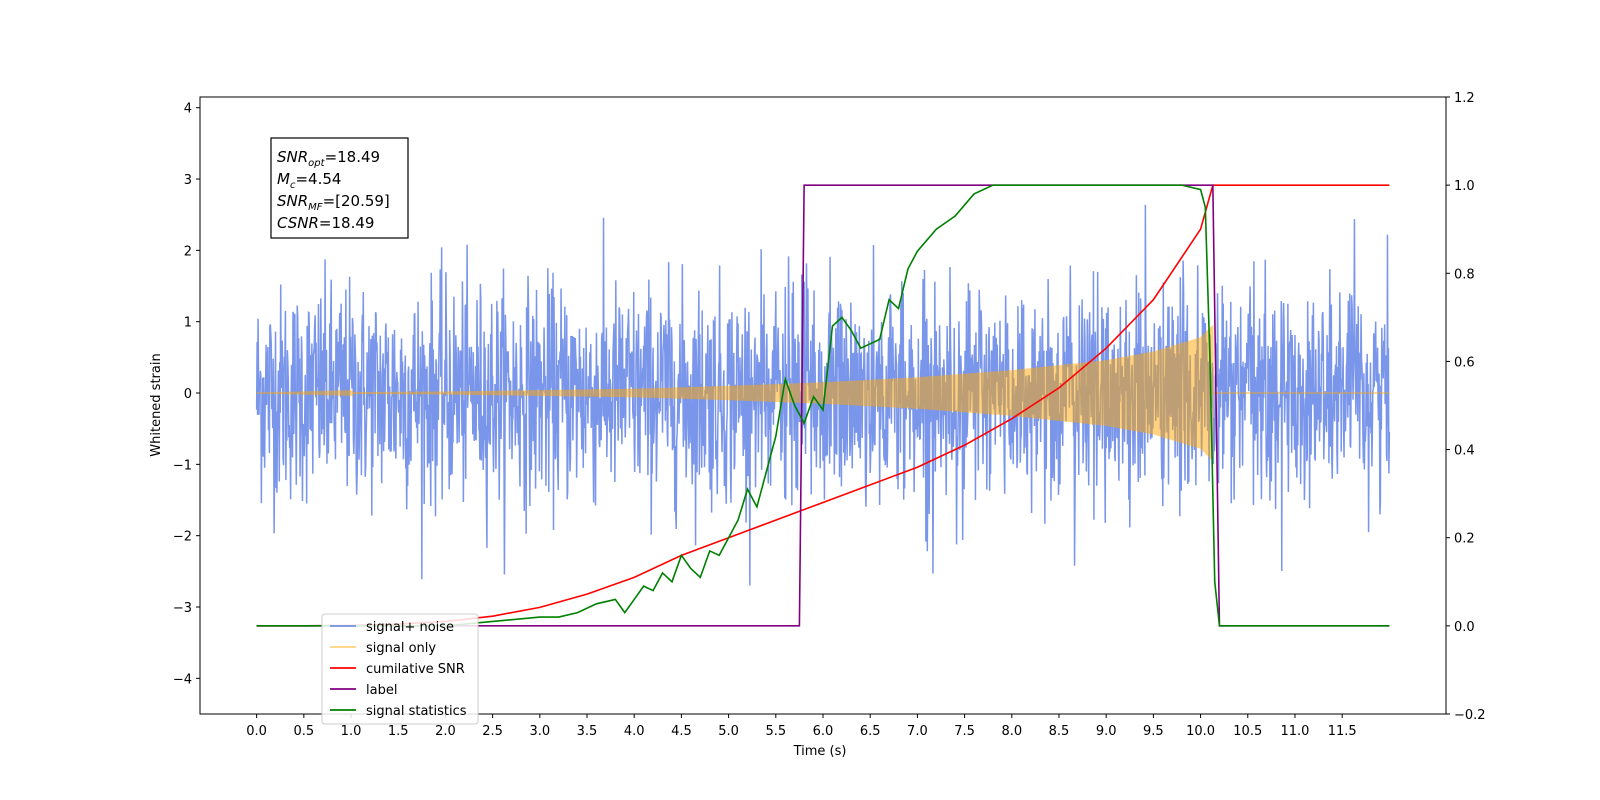 This screenshot has height=800, width=1600. What do you see at coordinates (539, 731) in the screenshot?
I see `x-tick-label: 3.0` at bounding box center [539, 731].